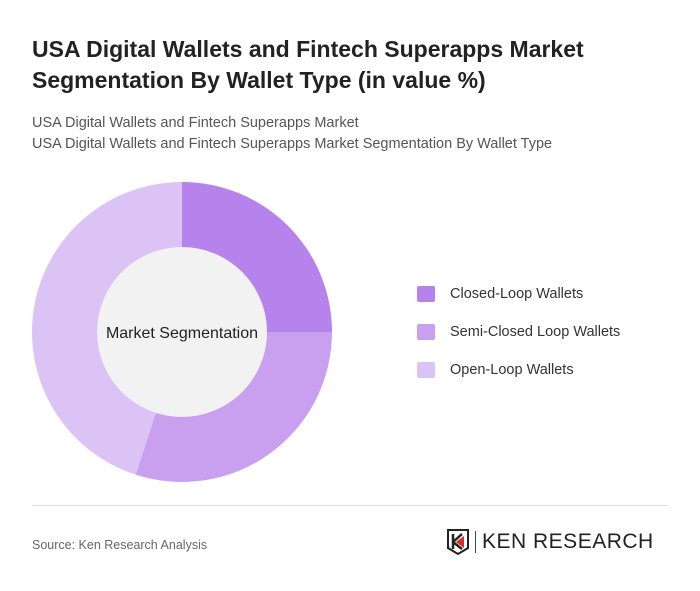 The image size is (700, 591). Describe the element at coordinates (512, 369) in the screenshot. I see `legend-label: Open-Loop Wallets` at that location.